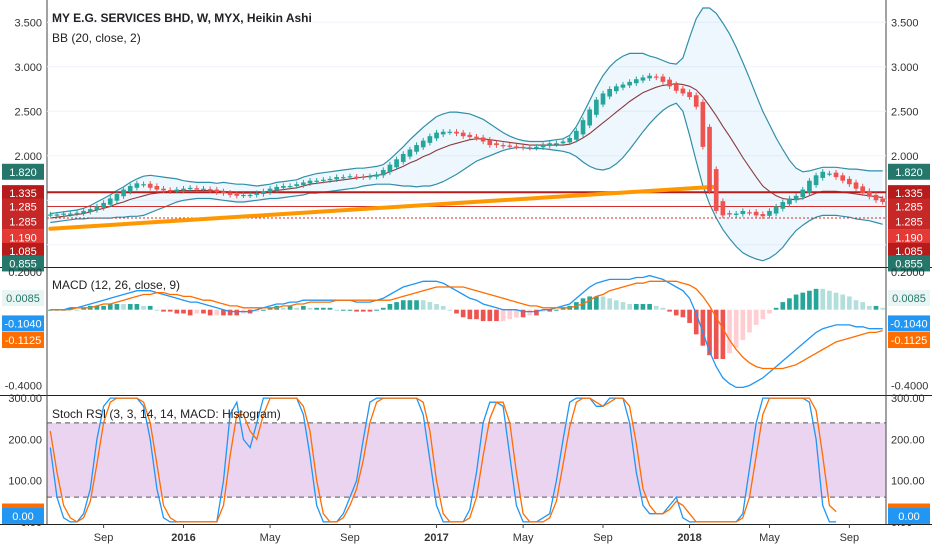 This screenshot has height=550, width=932. I want to click on trendline, so click(381, 207).